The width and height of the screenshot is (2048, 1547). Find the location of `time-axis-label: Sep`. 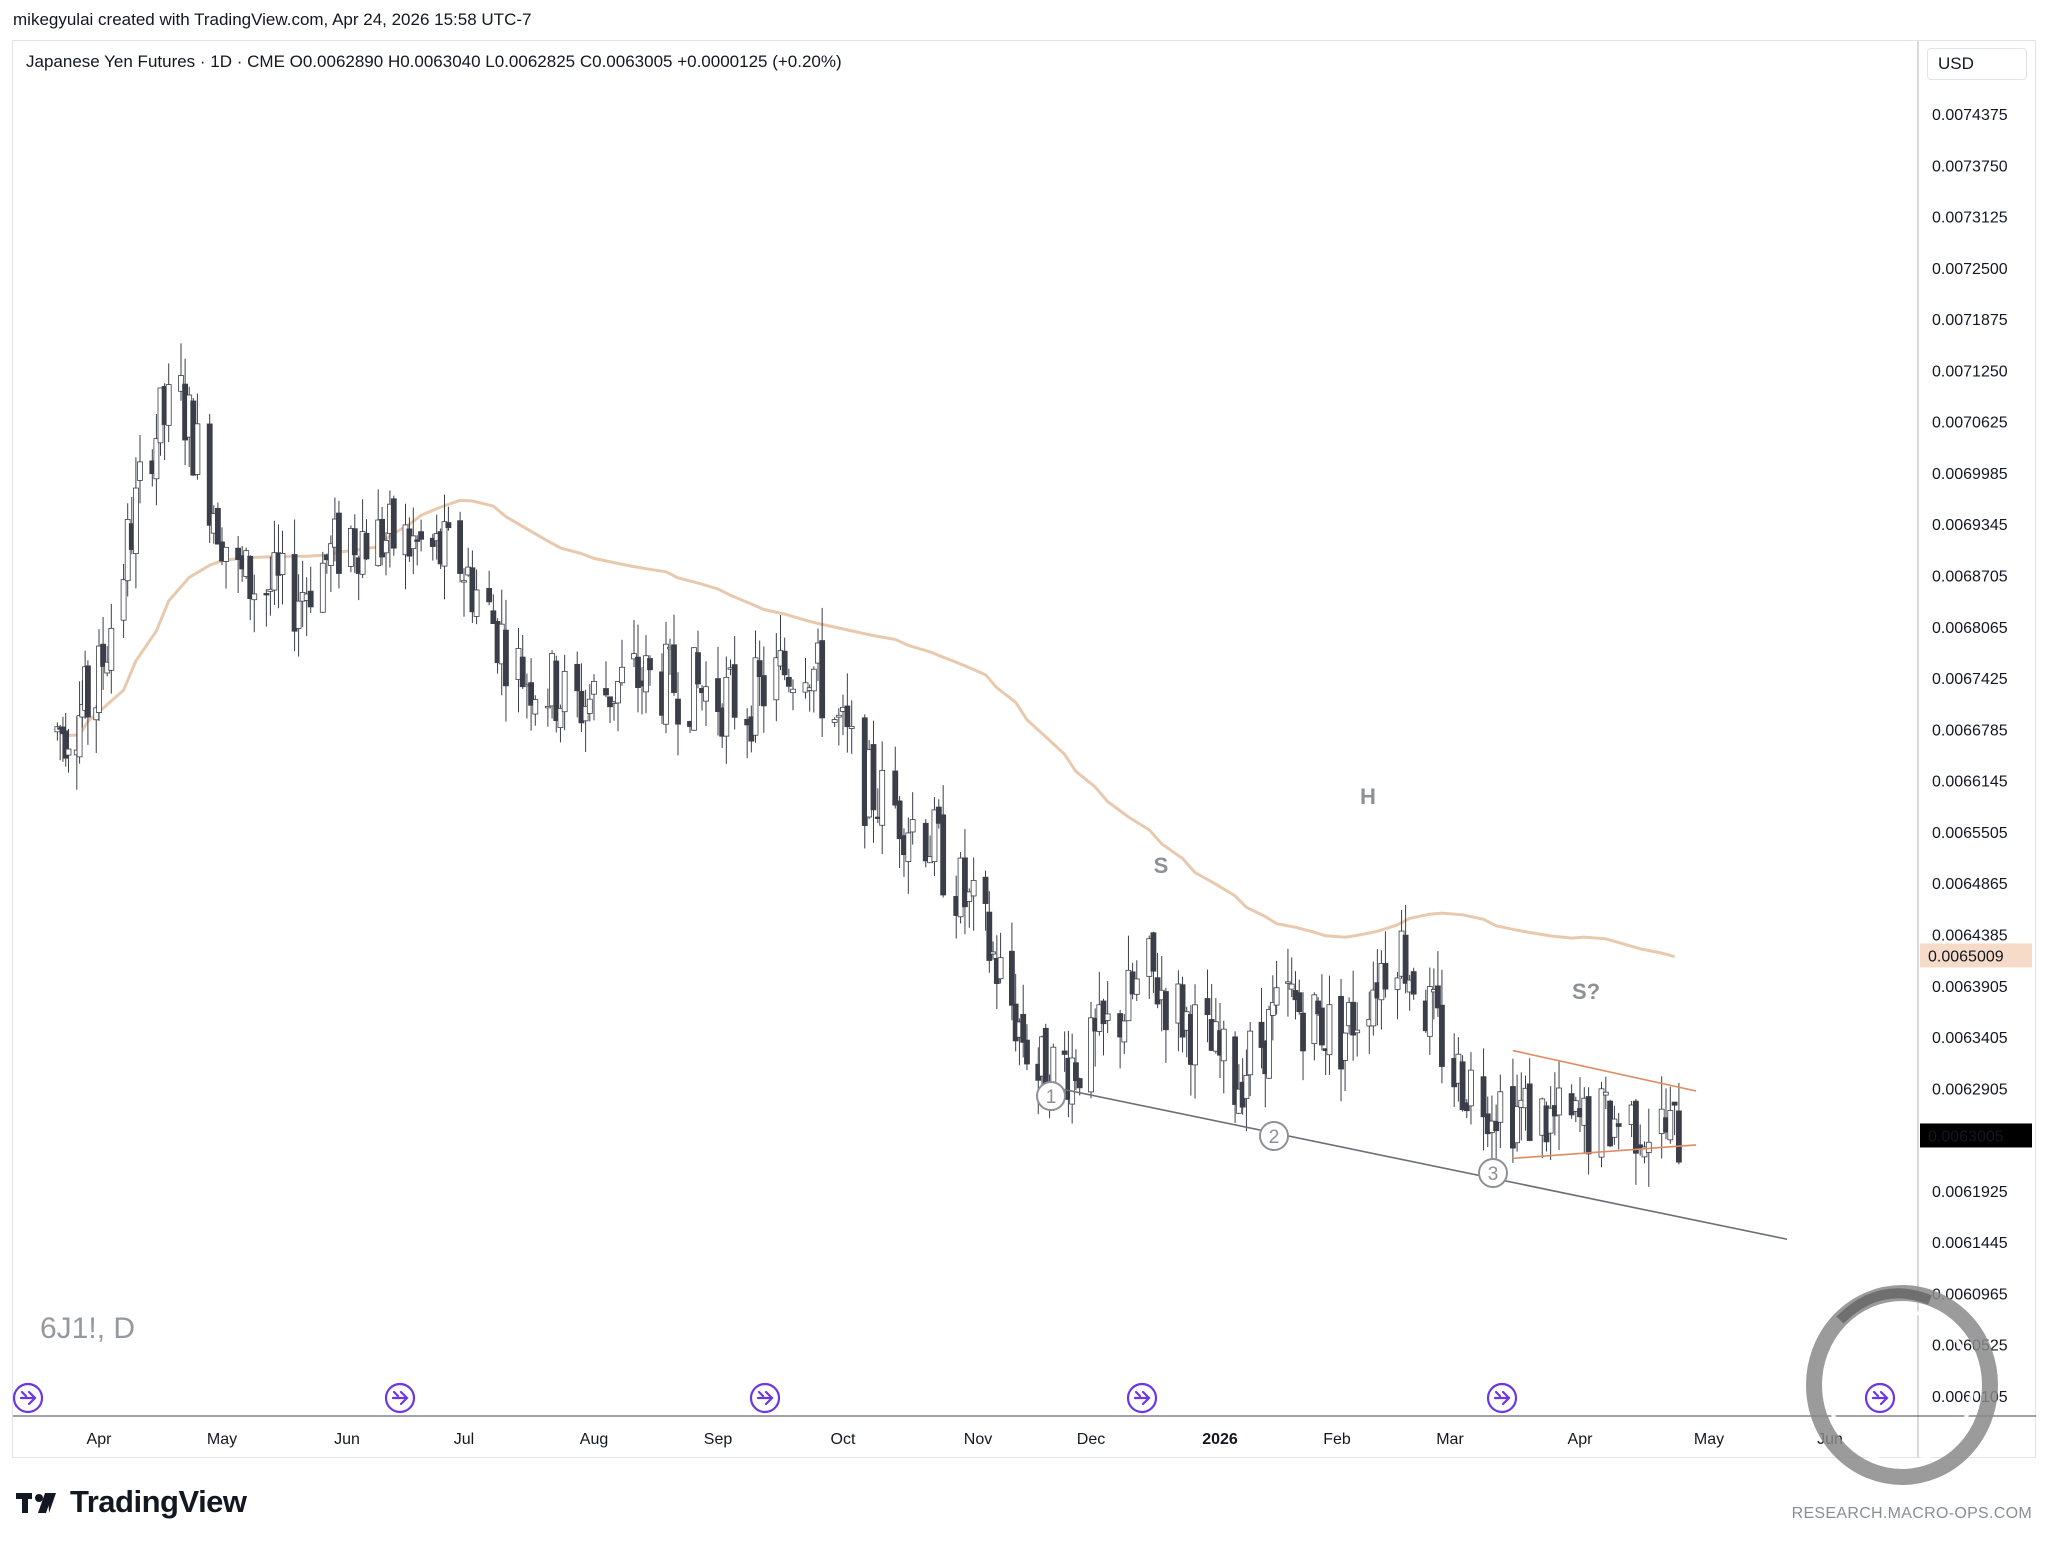

time-axis-label: Sep is located at coordinates (718, 1439).